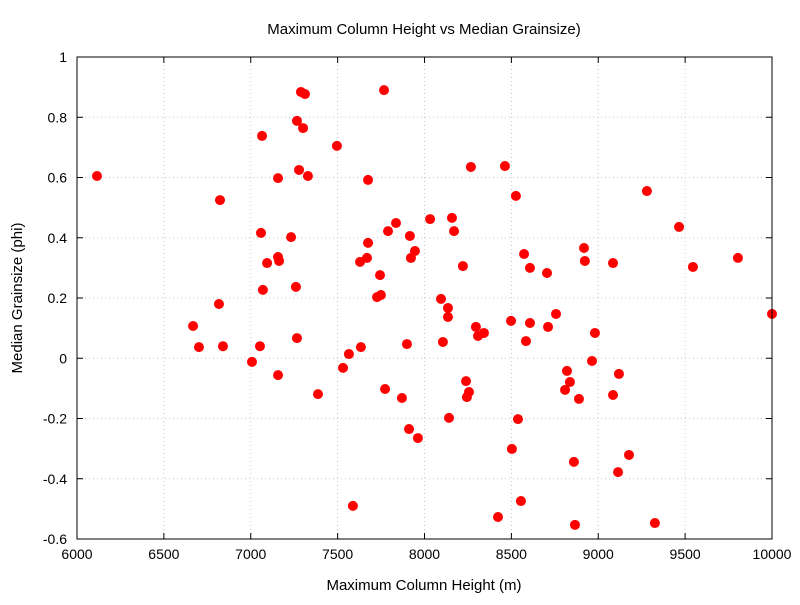  Describe the element at coordinates (76, 554) in the screenshot. I see `x-tick-label: 6000` at that location.